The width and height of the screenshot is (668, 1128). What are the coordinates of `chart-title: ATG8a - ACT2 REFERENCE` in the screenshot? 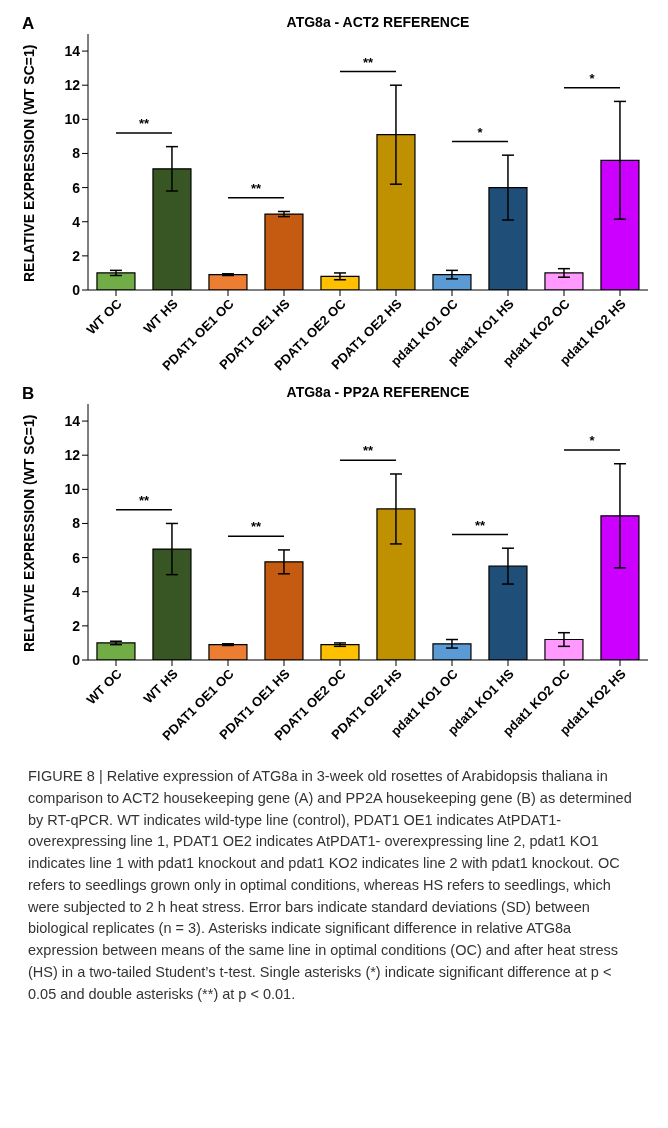 It's located at (378, 22).